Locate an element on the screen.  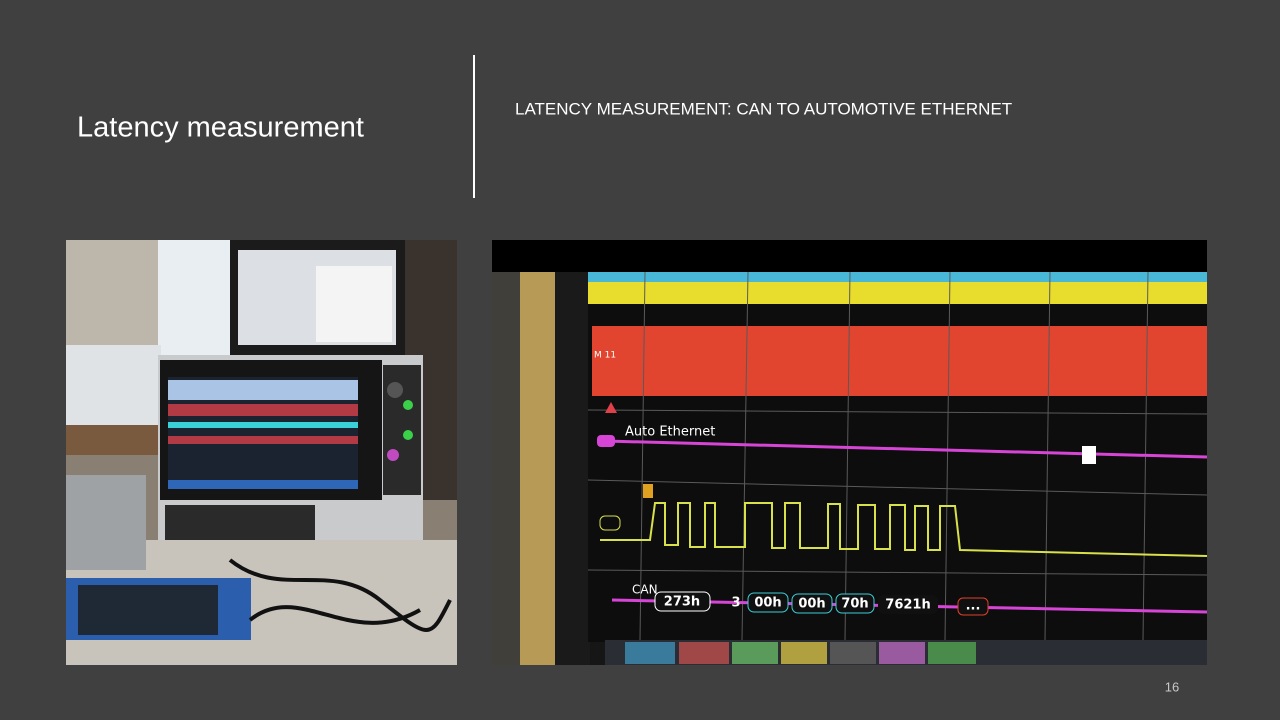
frame-field: 7621h is located at coordinates (907, 605).